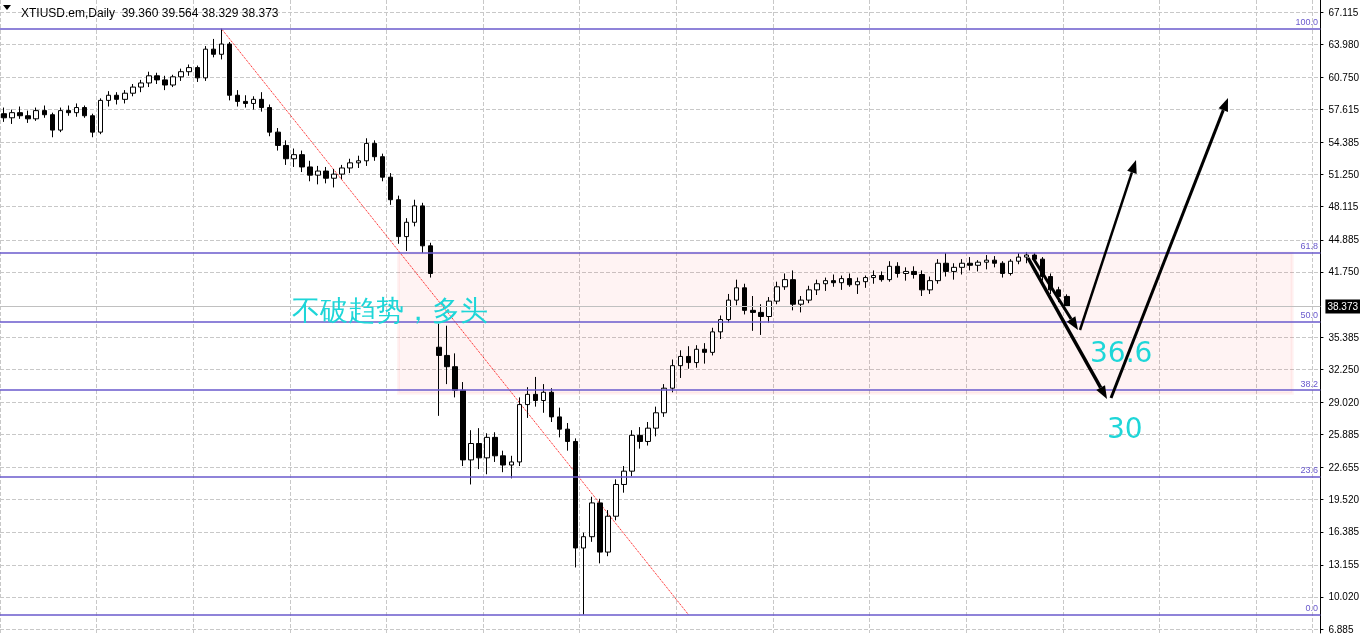 Image resolution: width=1362 pixels, height=641 pixels. I want to click on y-tick-label: 25.885, so click(1344, 434).